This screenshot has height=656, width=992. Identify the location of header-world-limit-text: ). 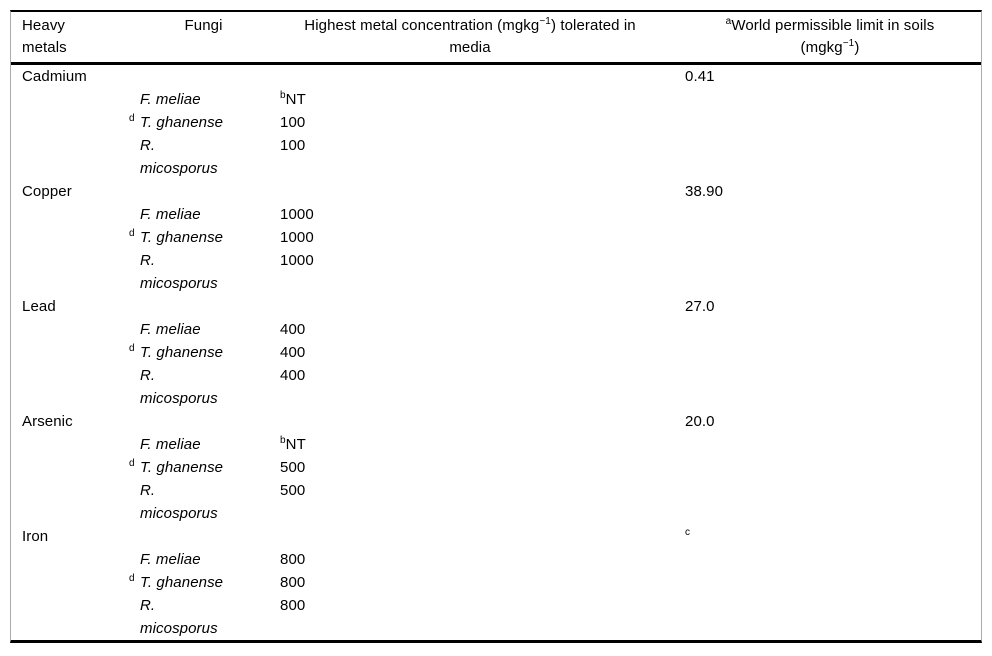
(857, 47).